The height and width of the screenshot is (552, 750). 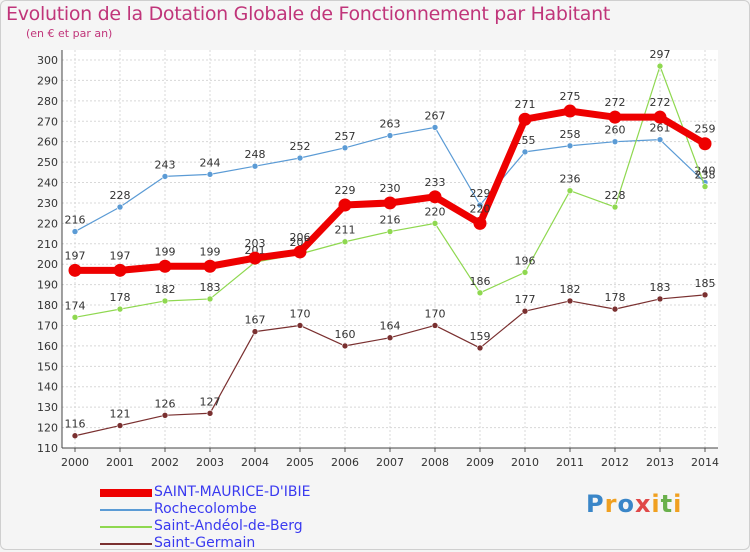 I want to click on data-label: 263, so click(x=390, y=124).